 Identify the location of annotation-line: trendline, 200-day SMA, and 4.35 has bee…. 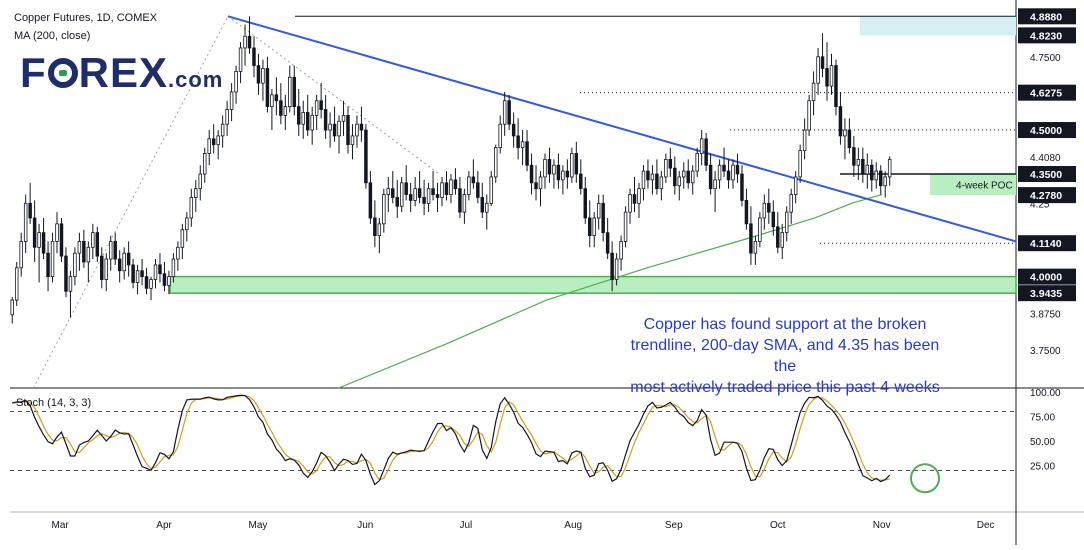
(785, 356).